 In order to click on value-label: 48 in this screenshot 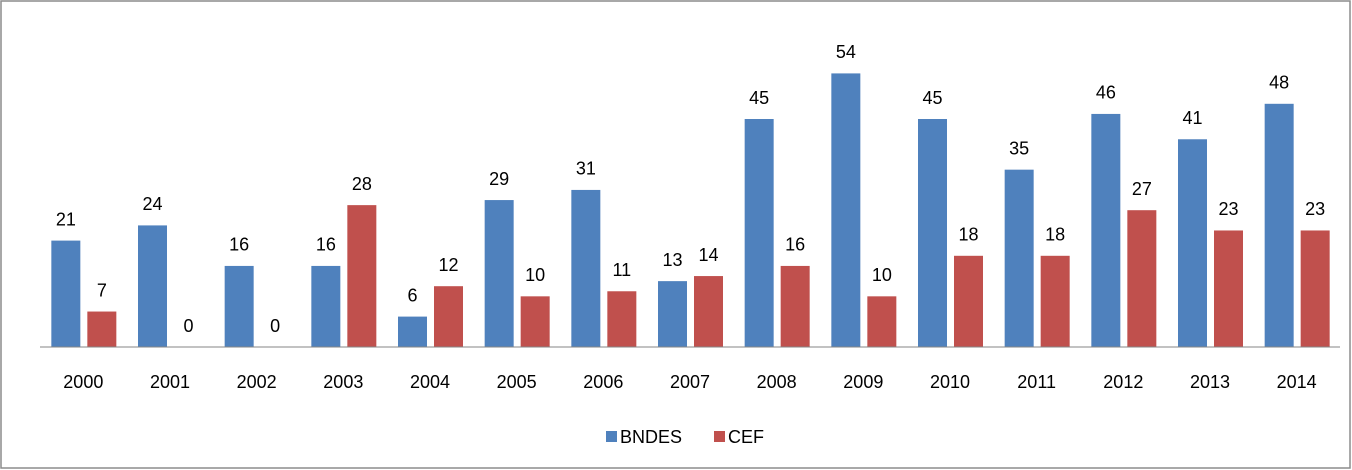, I will do `click(1279, 83)`.